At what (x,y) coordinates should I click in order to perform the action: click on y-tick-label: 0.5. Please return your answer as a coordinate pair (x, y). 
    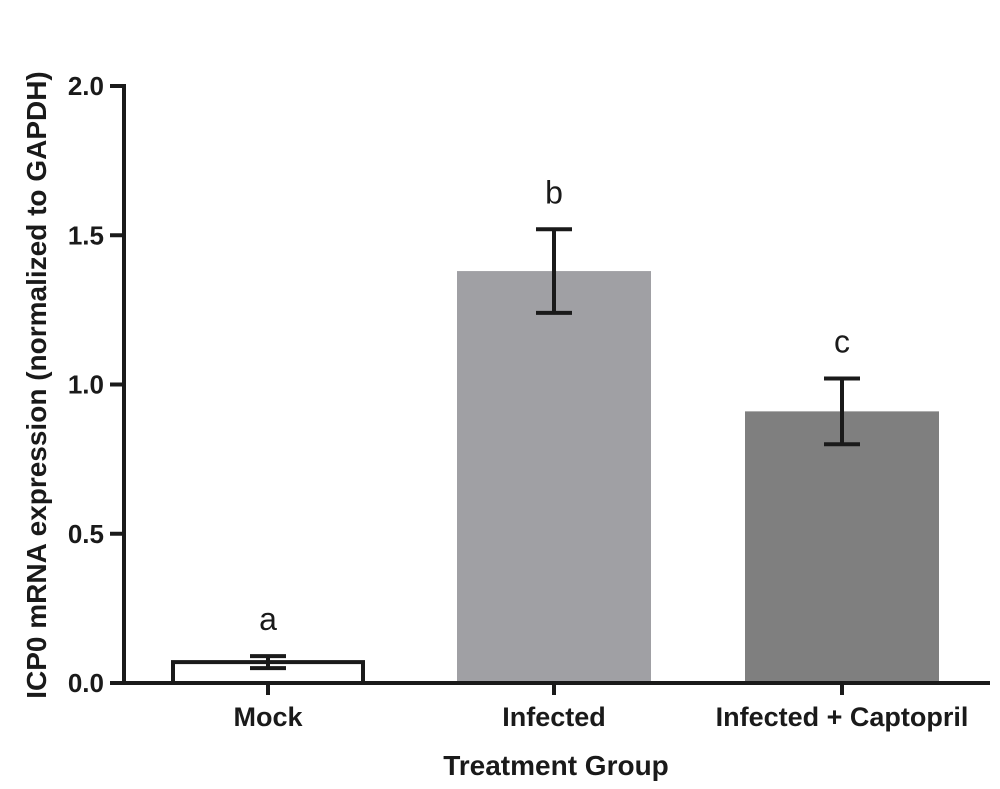
    Looking at the image, I should click on (86, 534).